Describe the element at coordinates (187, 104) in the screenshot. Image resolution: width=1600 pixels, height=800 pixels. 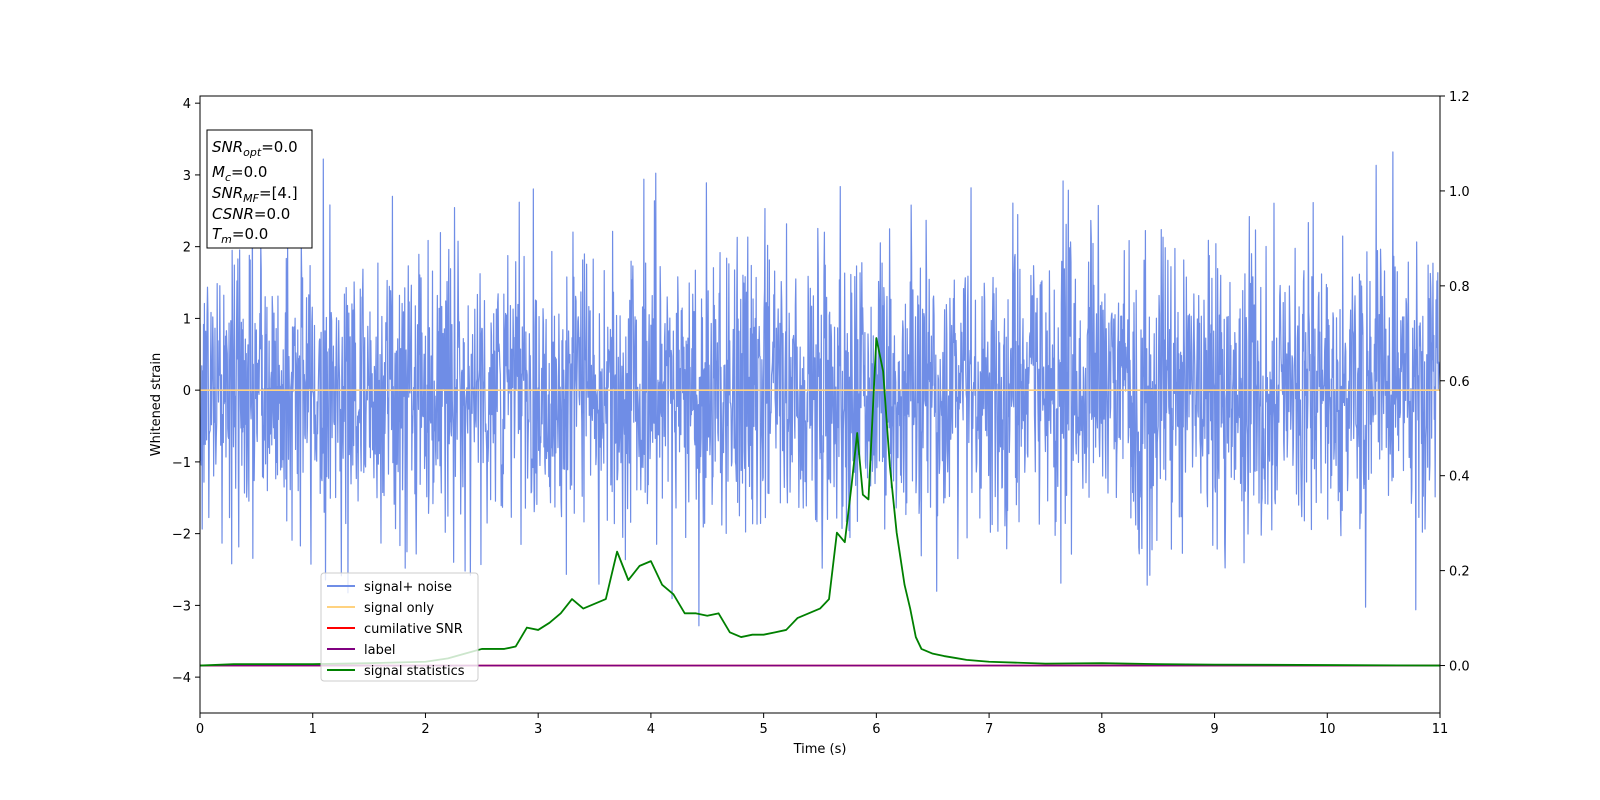
I see `y-tick-label: 4` at that location.